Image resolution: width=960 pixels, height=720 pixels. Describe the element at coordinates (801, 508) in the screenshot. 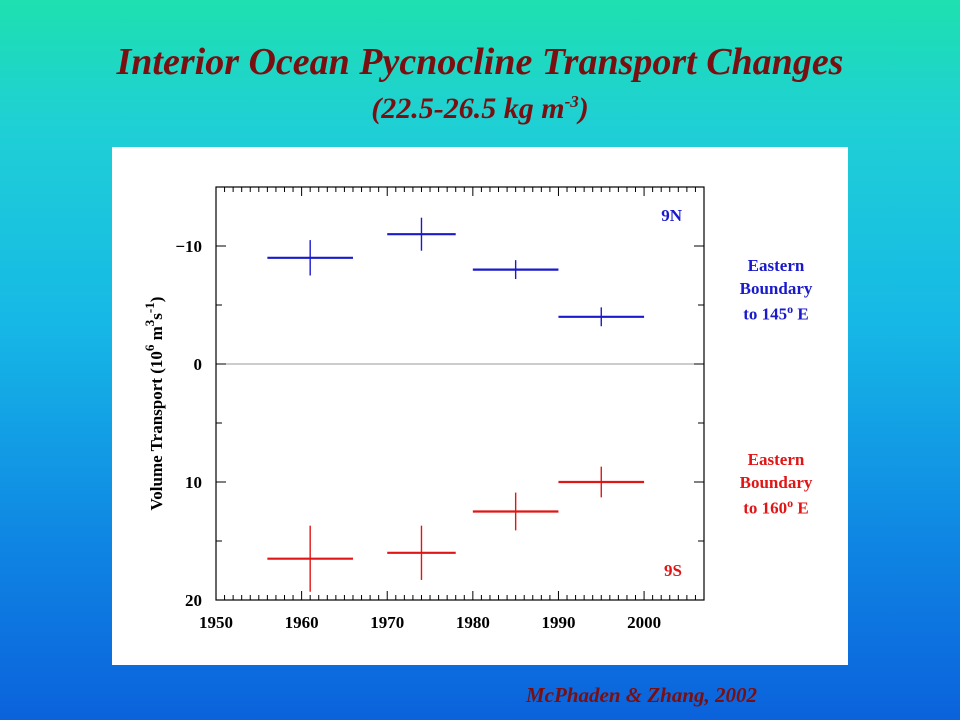

I see `south-label-end: E` at that location.